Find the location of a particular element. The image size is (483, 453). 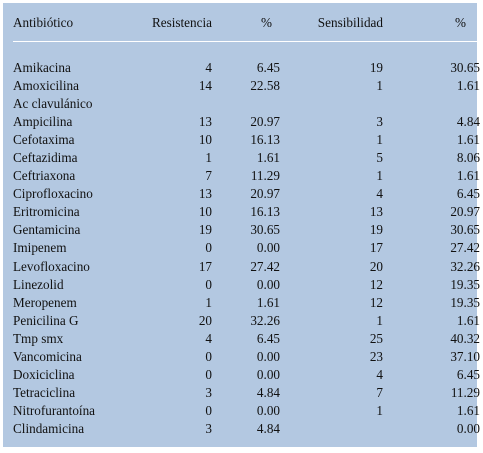

cell-resistencia: 7 is located at coordinates (208, 176).